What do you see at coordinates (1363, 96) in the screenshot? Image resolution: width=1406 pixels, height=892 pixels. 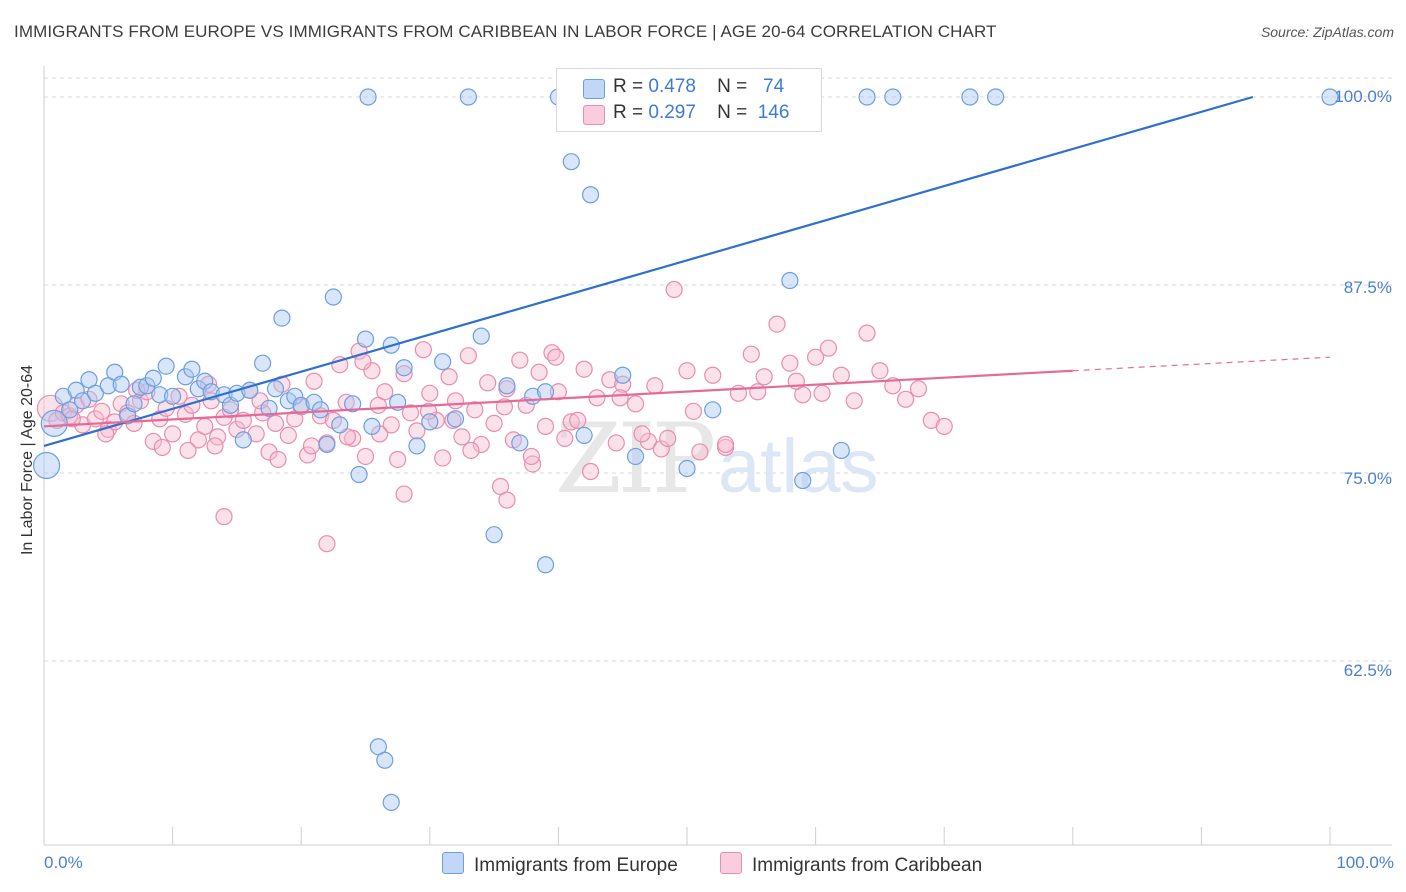 I see `y-tick-label: 100.0%` at bounding box center [1363, 96].